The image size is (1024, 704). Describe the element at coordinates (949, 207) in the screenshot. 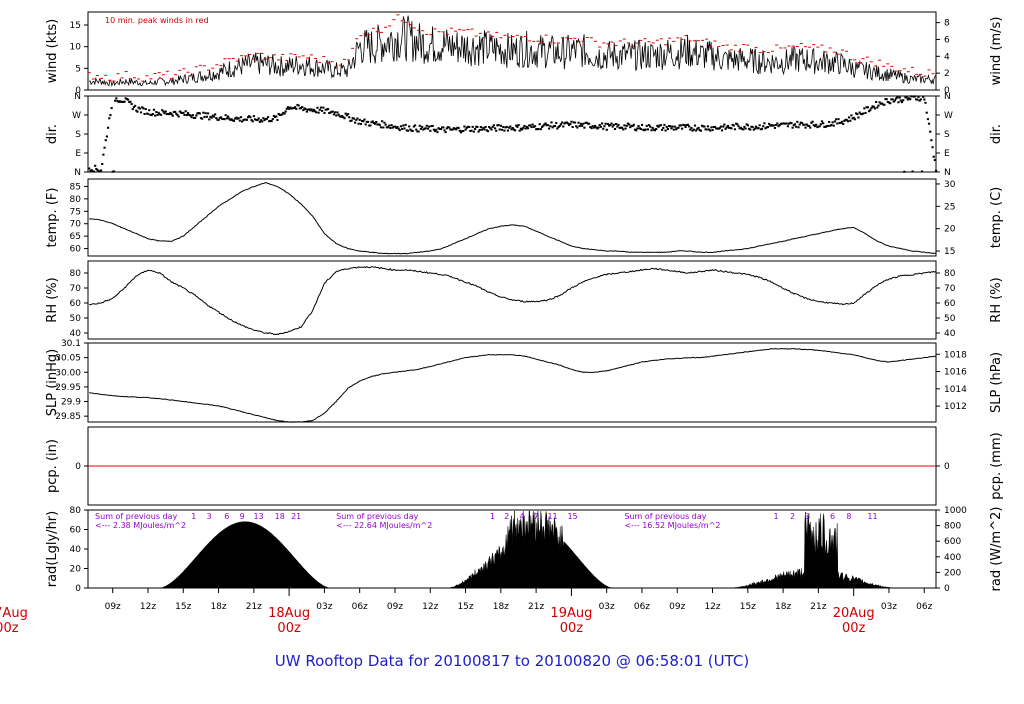

I see `y-tick-label-right: 25` at that location.